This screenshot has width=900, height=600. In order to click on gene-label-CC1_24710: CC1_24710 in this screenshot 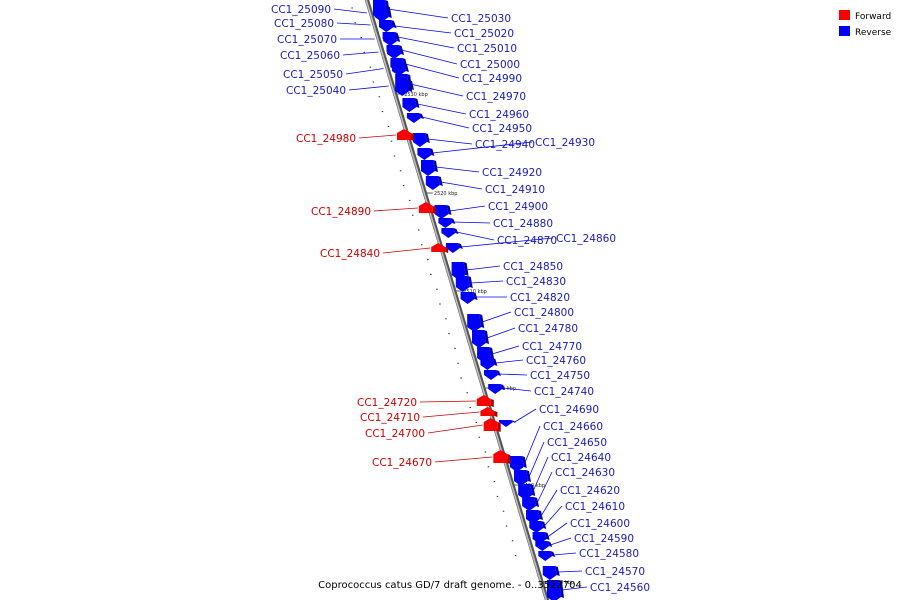, I will do `click(390, 418)`.